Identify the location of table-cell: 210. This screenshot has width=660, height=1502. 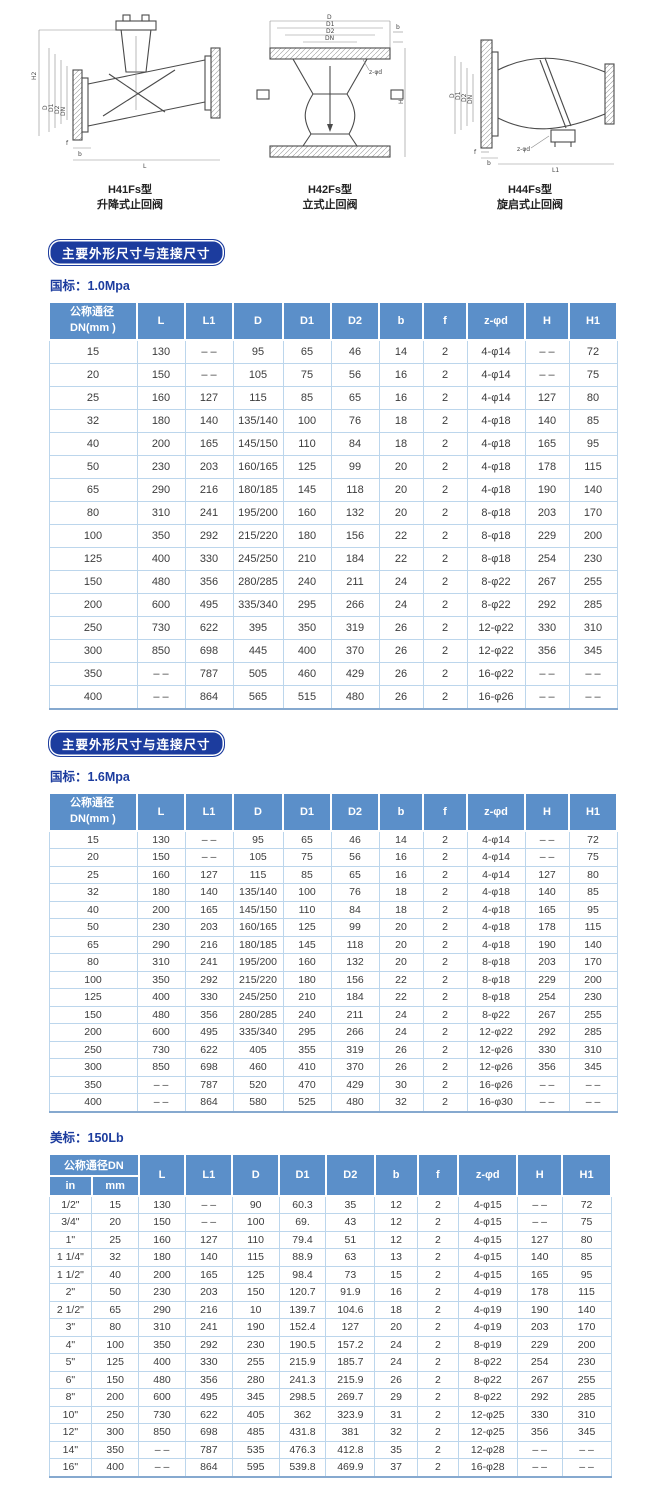
(307, 558).